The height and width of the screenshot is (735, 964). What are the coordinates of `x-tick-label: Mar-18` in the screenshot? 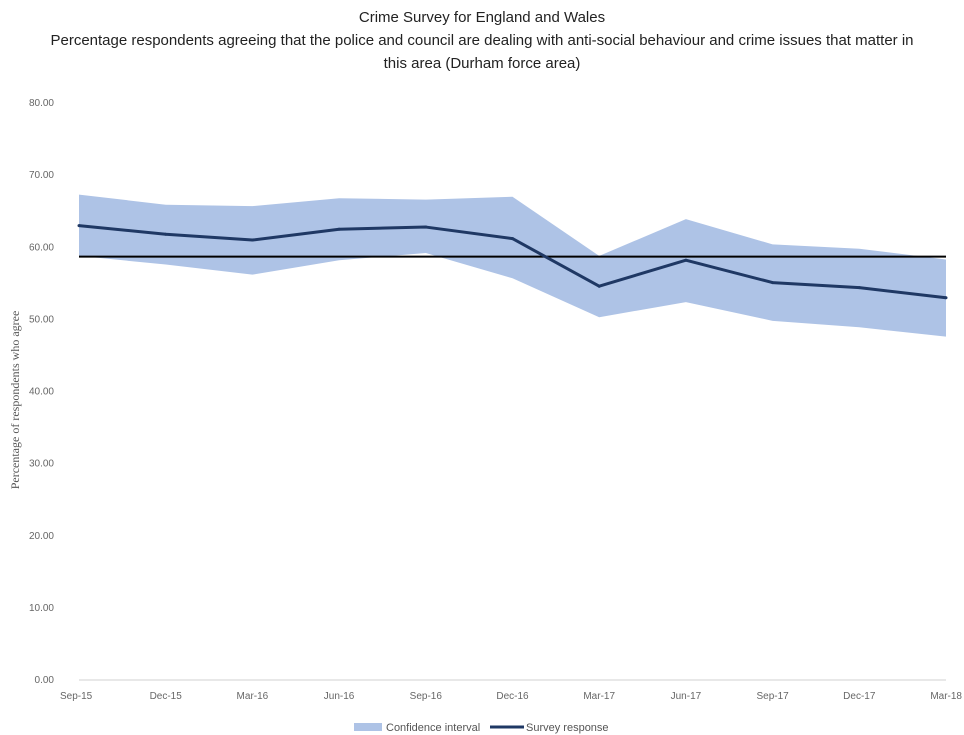 It's located at (946, 696).